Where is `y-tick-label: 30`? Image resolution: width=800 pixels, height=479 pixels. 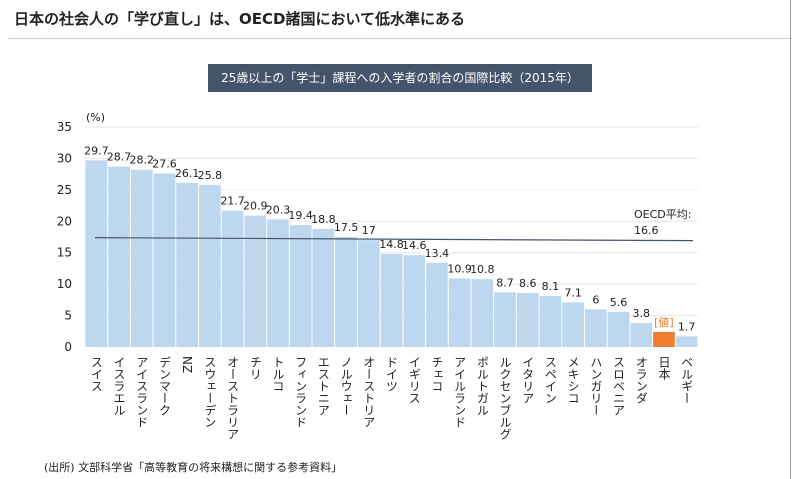
y-tick-label: 30 is located at coordinates (64, 158).